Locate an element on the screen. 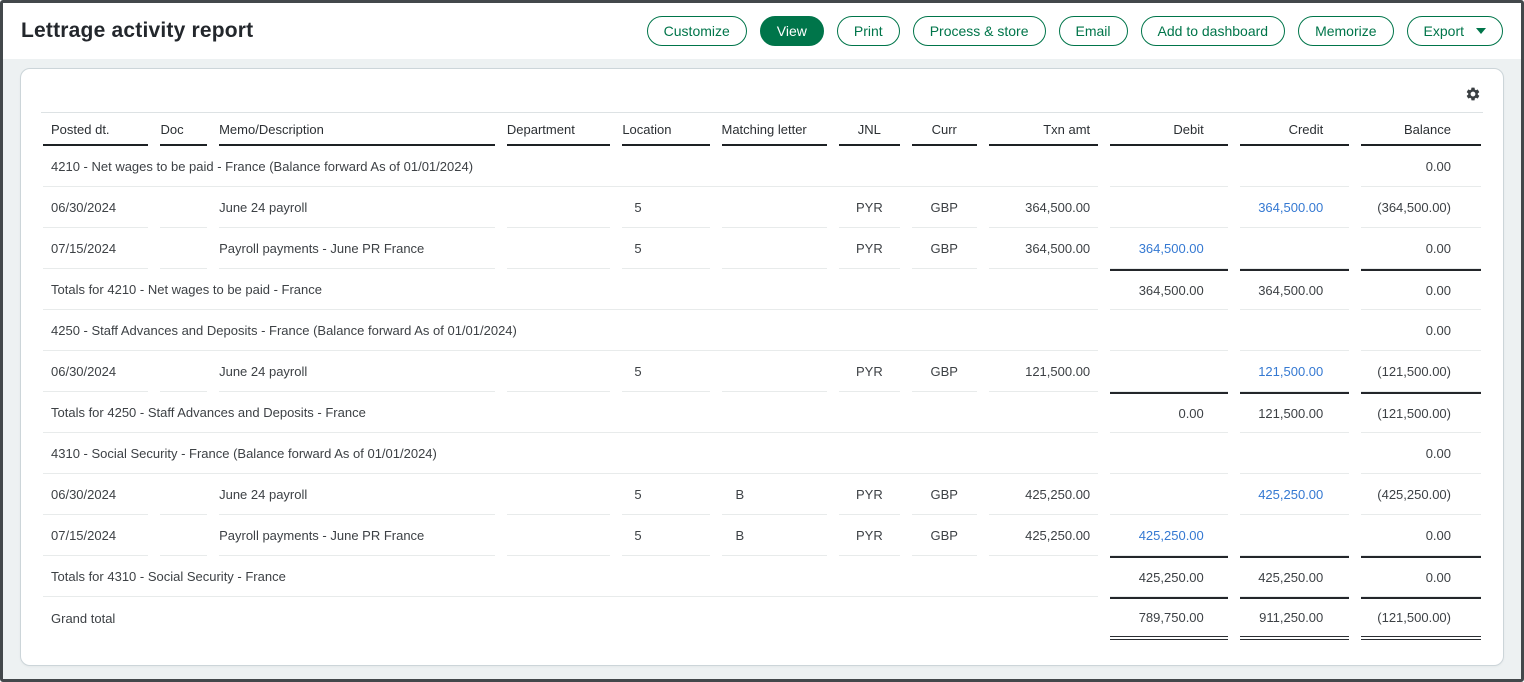 This screenshot has width=1524, height=682. debit-cell: 425,250.00 is located at coordinates (1169, 576).